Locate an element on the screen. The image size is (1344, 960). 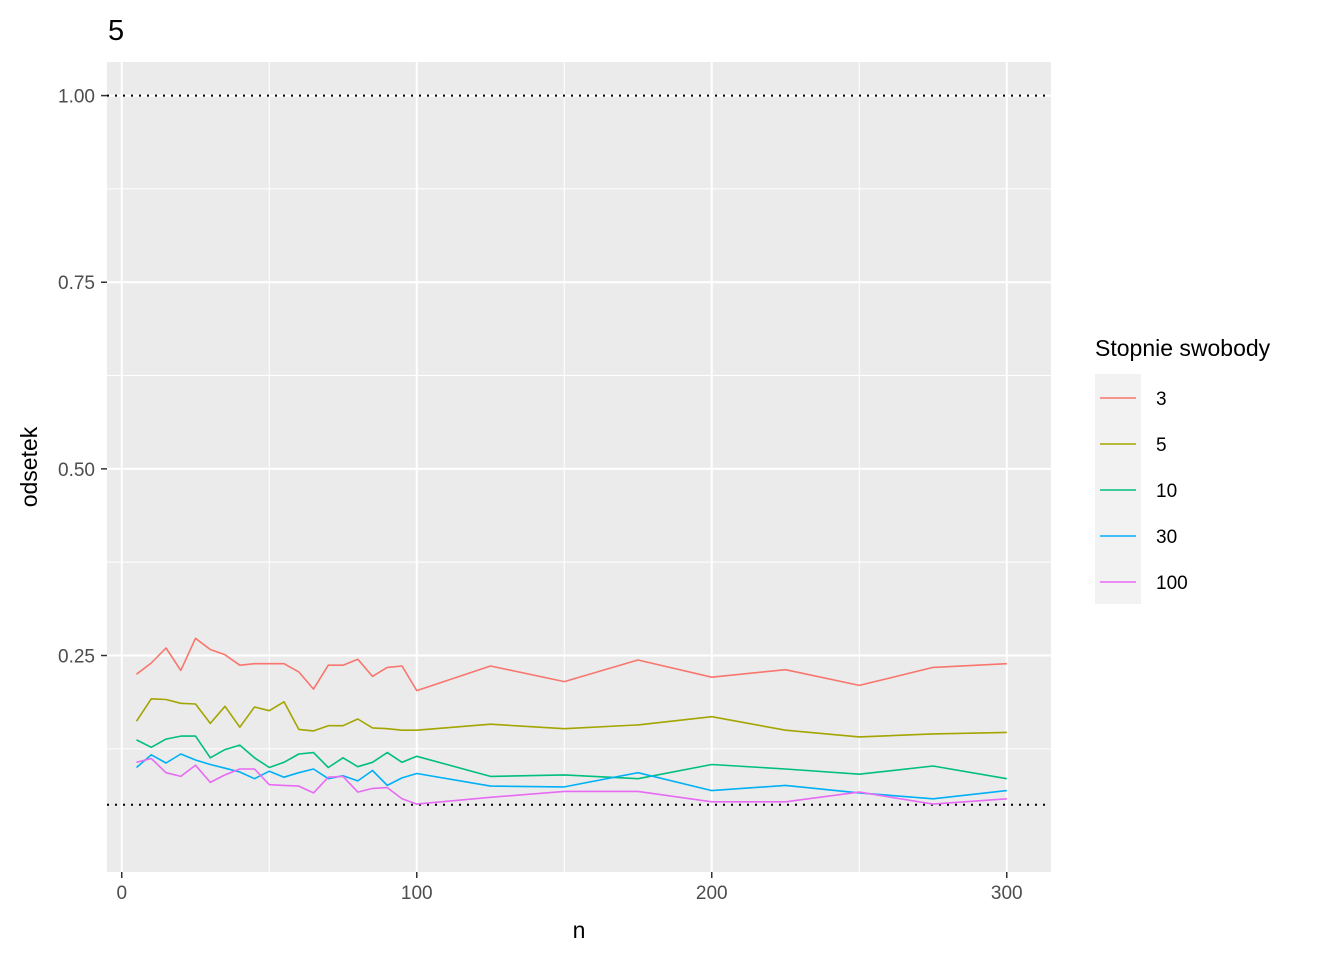
legend-label: 10 is located at coordinates (1166, 491).